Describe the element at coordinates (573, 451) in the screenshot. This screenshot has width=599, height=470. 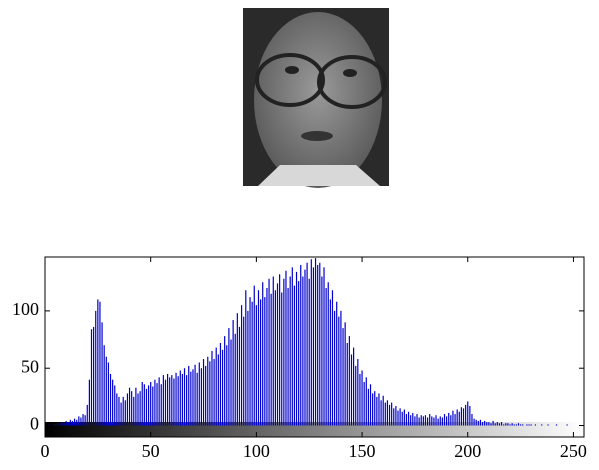
I see `x-tick-label: 250` at that location.